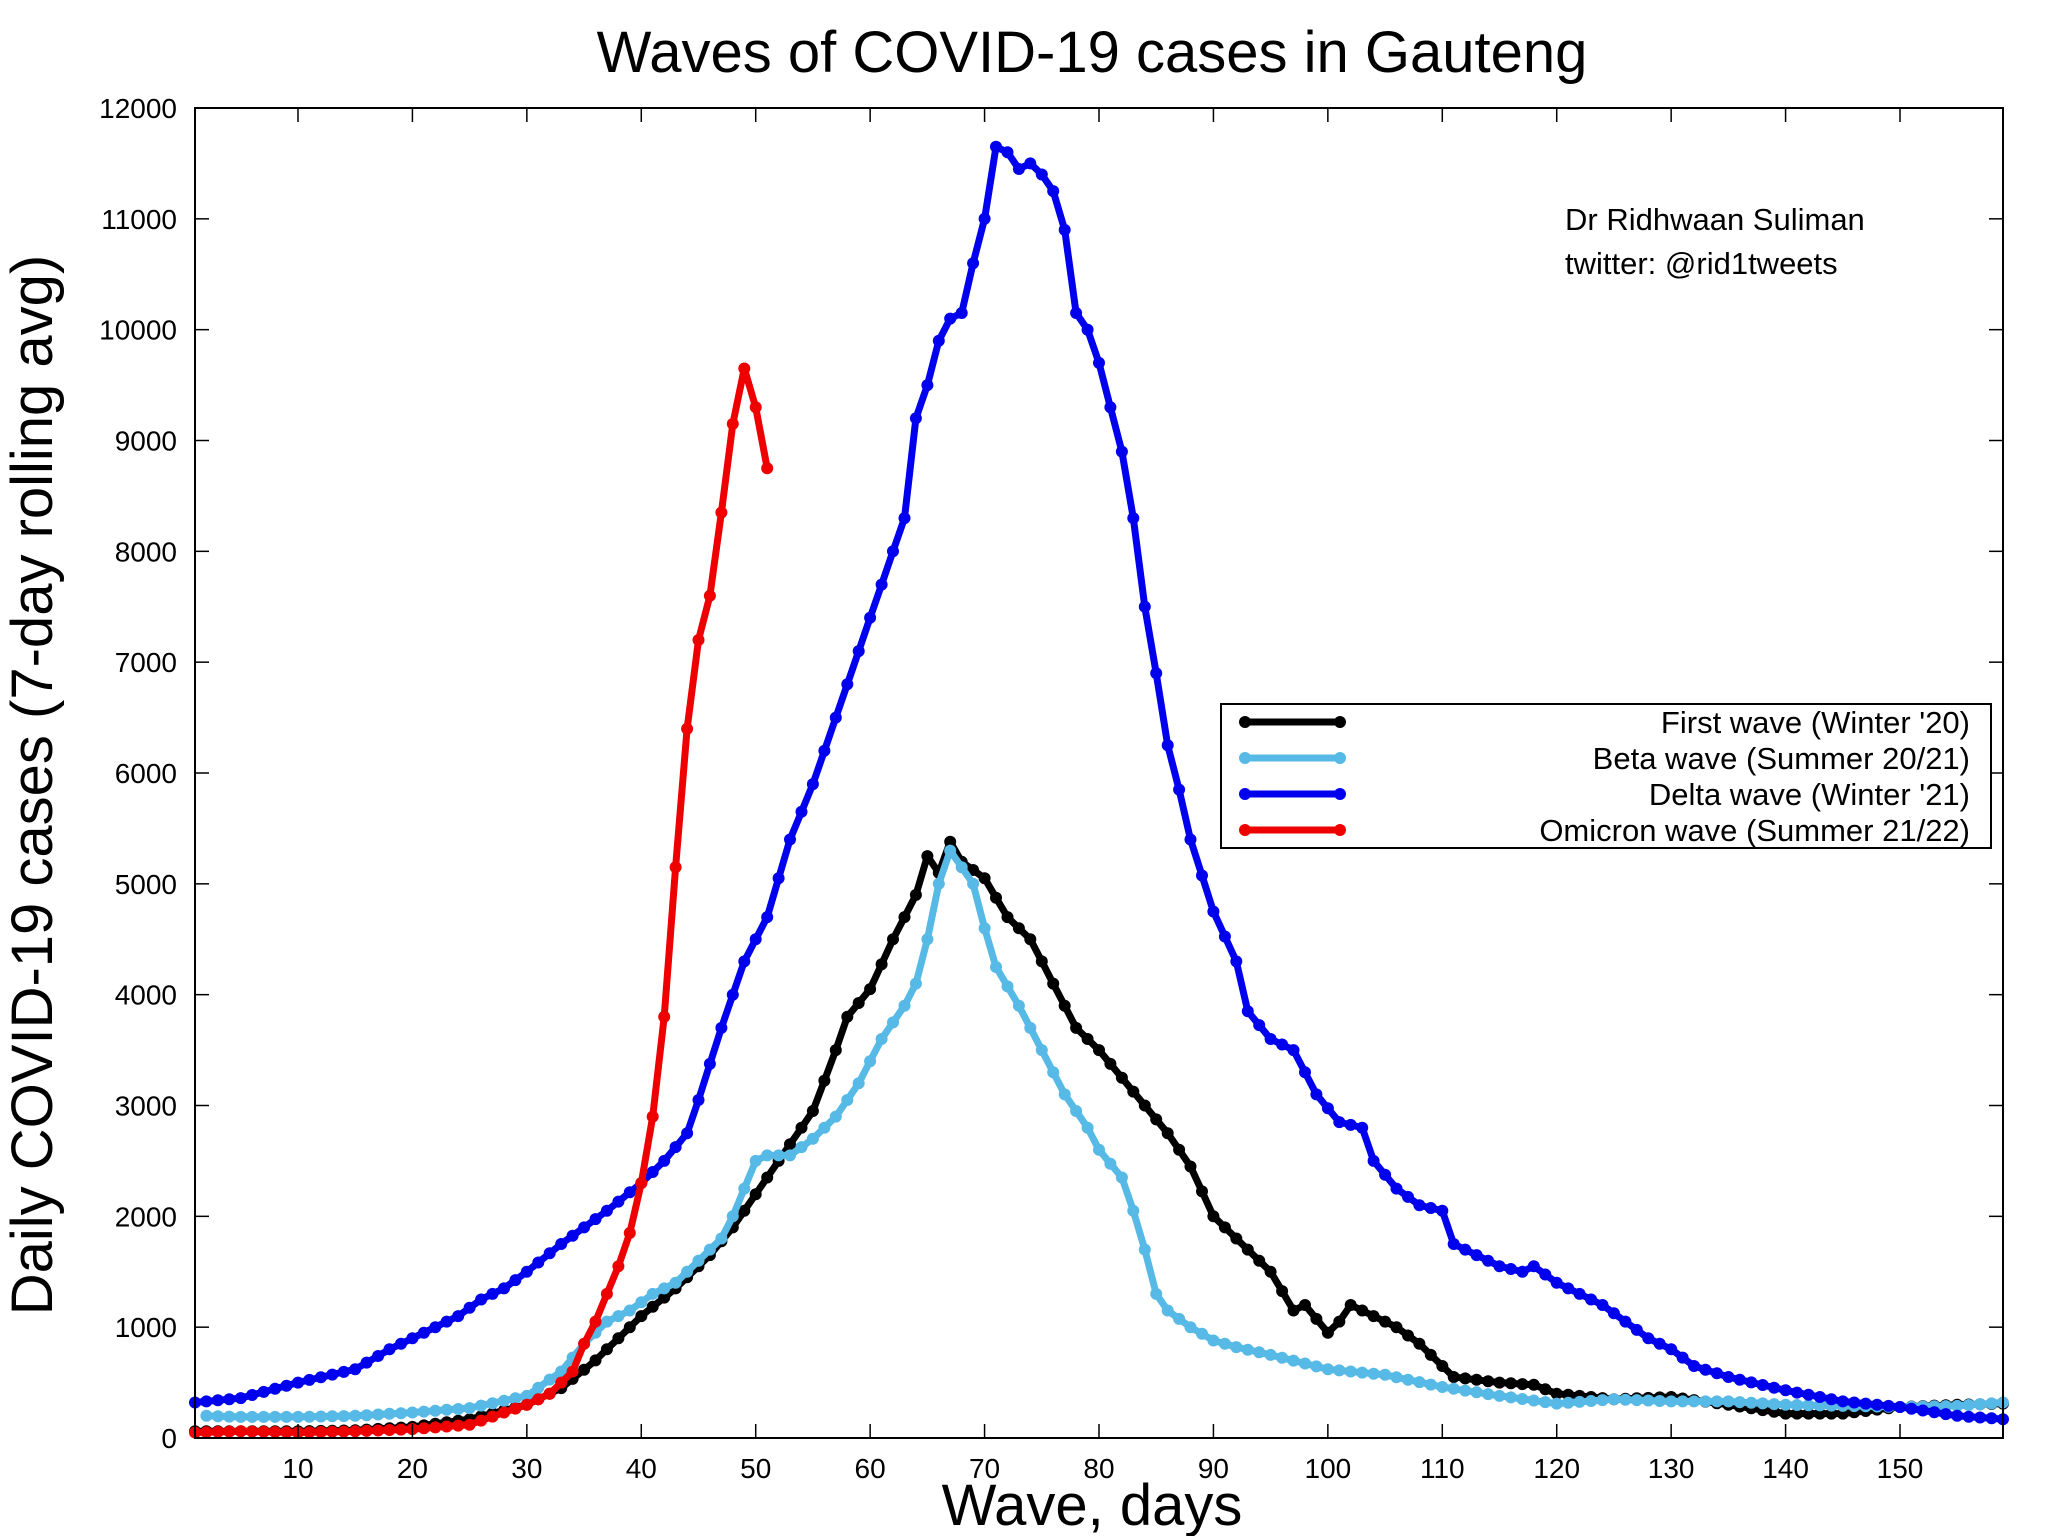 The height and width of the screenshot is (1536, 2048). What do you see at coordinates (1781, 758) in the screenshot?
I see `legend-label: Beta wave (Summer 20/21)` at bounding box center [1781, 758].